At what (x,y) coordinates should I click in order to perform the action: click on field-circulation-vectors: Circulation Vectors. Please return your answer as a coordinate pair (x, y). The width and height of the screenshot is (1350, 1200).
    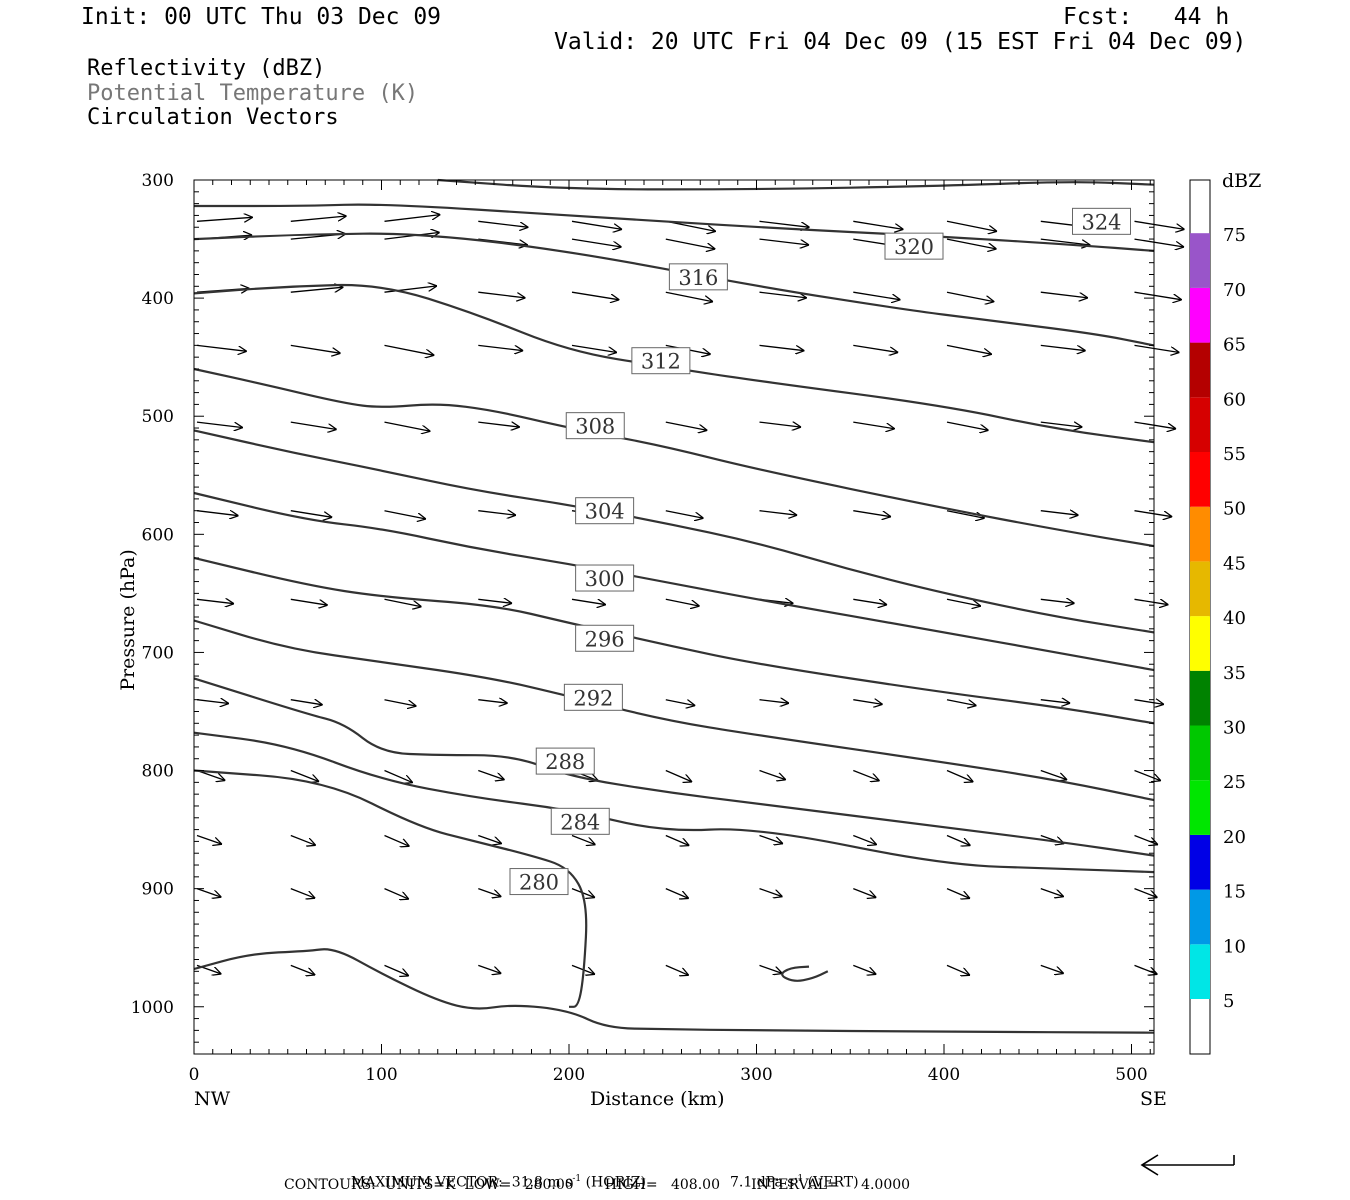
    Looking at the image, I should click on (213, 117).